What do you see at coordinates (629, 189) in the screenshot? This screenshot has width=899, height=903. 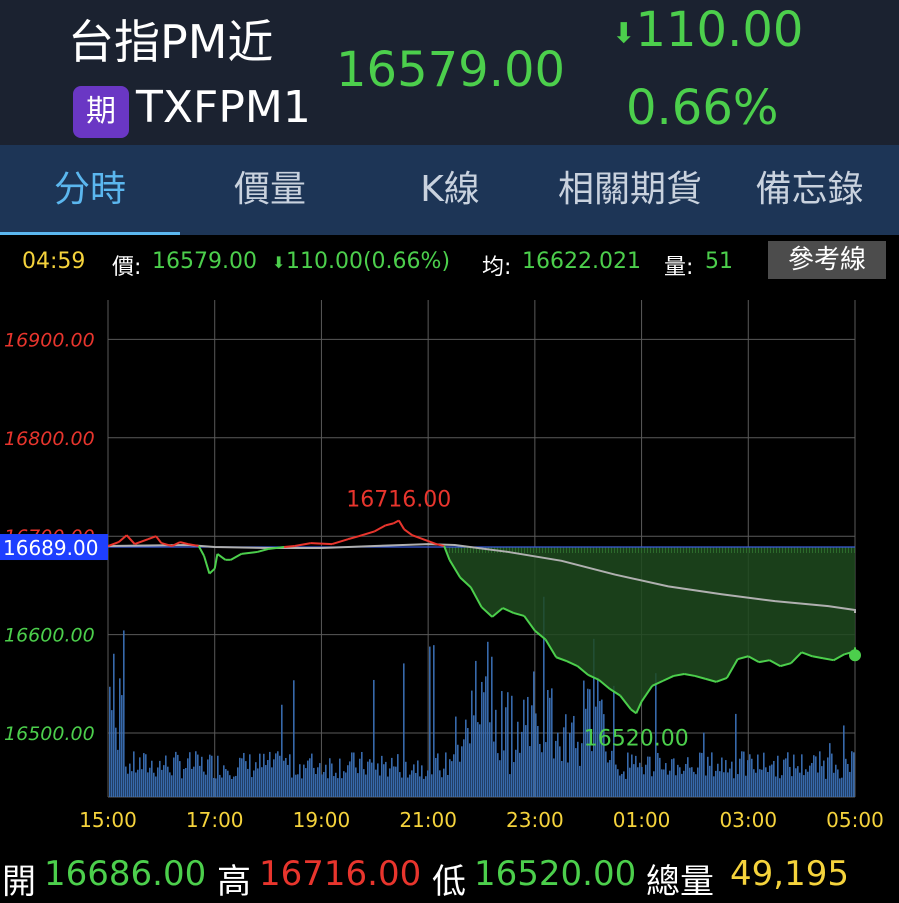 I see `tab-related-futures: 相關期貨` at bounding box center [629, 189].